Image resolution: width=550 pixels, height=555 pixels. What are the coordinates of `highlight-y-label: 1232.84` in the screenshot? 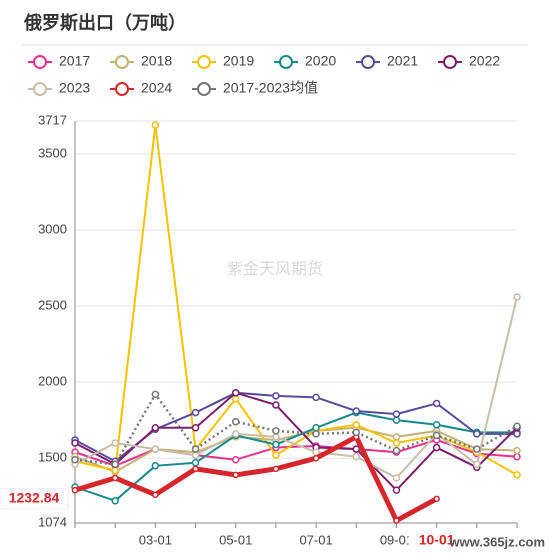 It's located at (34, 498).